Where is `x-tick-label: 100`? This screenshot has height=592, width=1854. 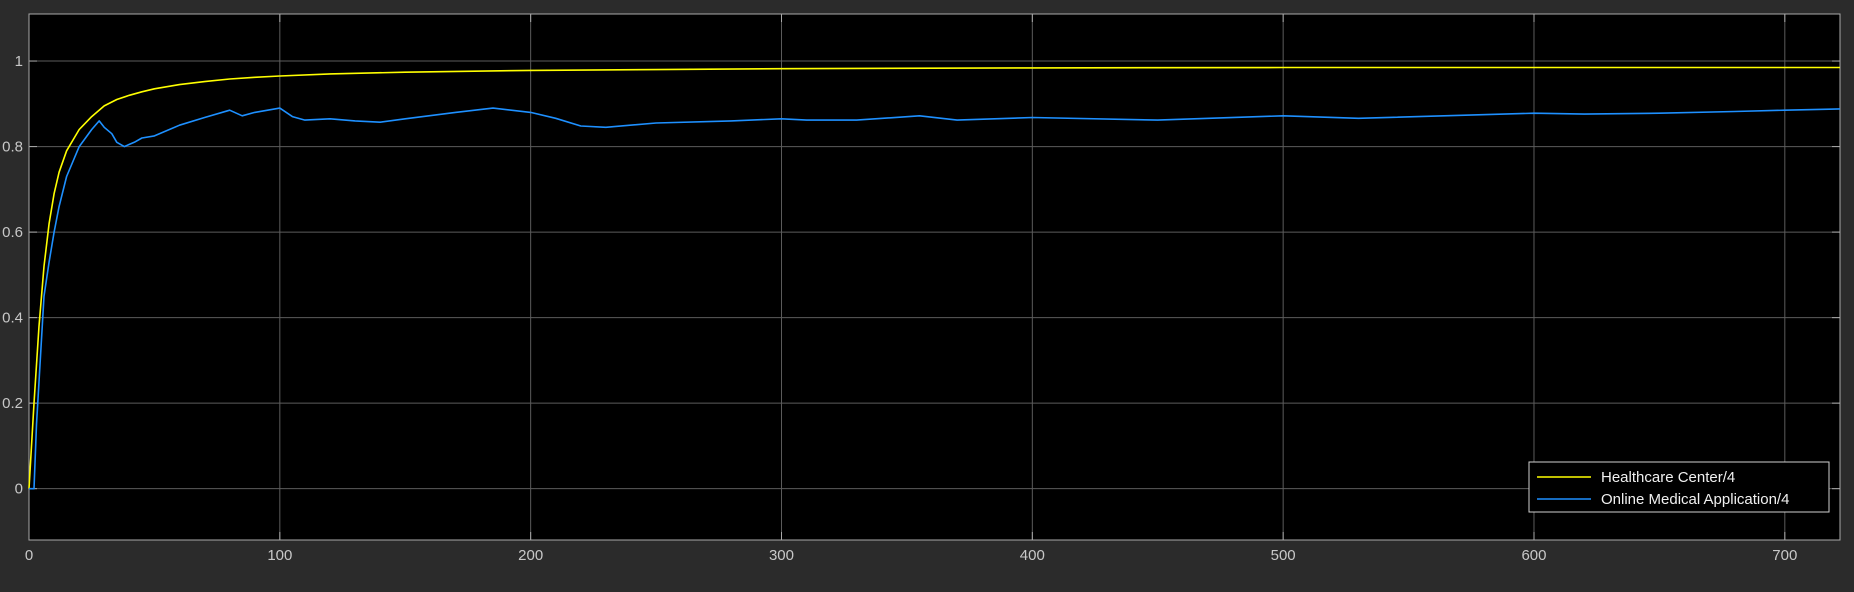 x-tick-label: 100 is located at coordinates (279, 555).